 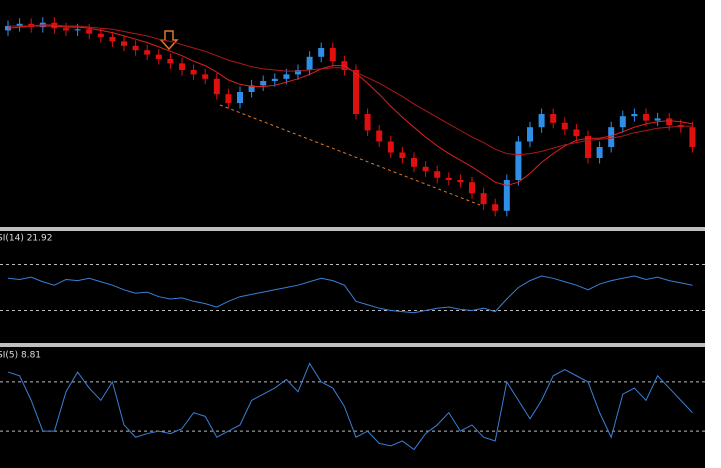 I want to click on indicator-line, so click(x=350, y=294).